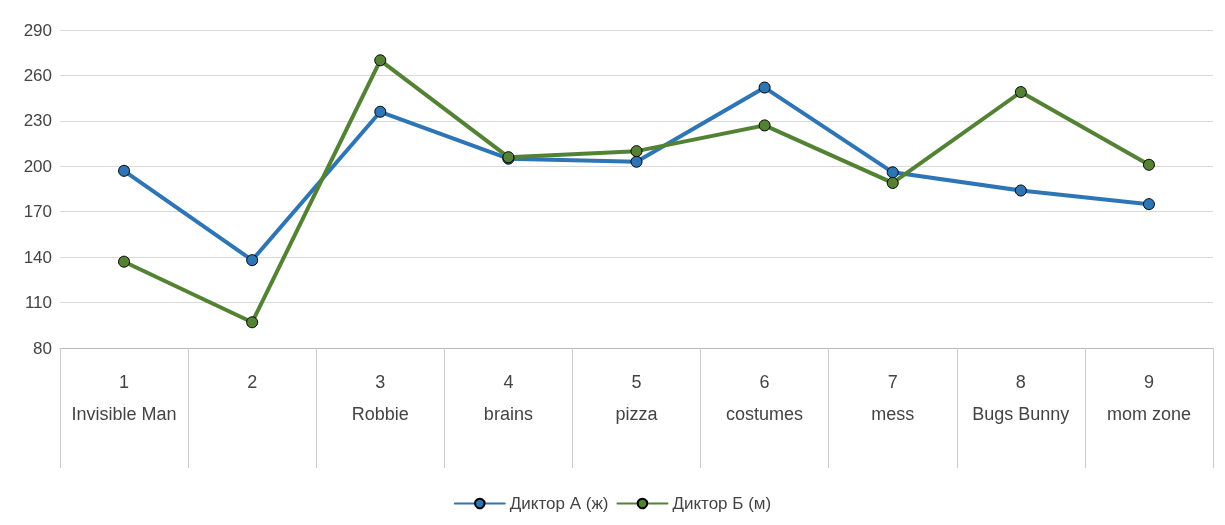  Describe the element at coordinates (37, 166) in the screenshot. I see `y-tick-label: 200` at that location.